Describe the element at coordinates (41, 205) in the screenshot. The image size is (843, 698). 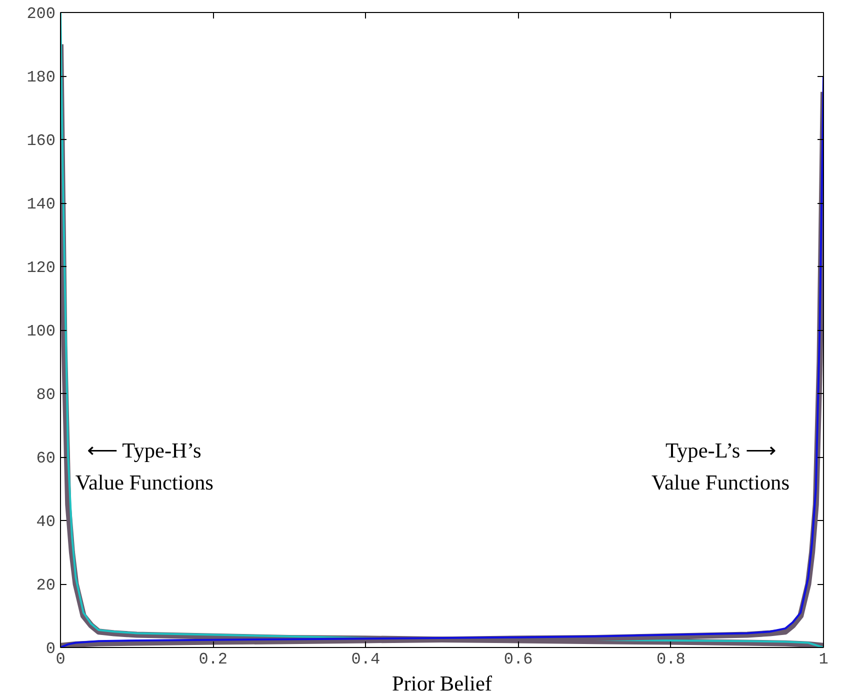
I see `y-tick-label: 140` at that location.